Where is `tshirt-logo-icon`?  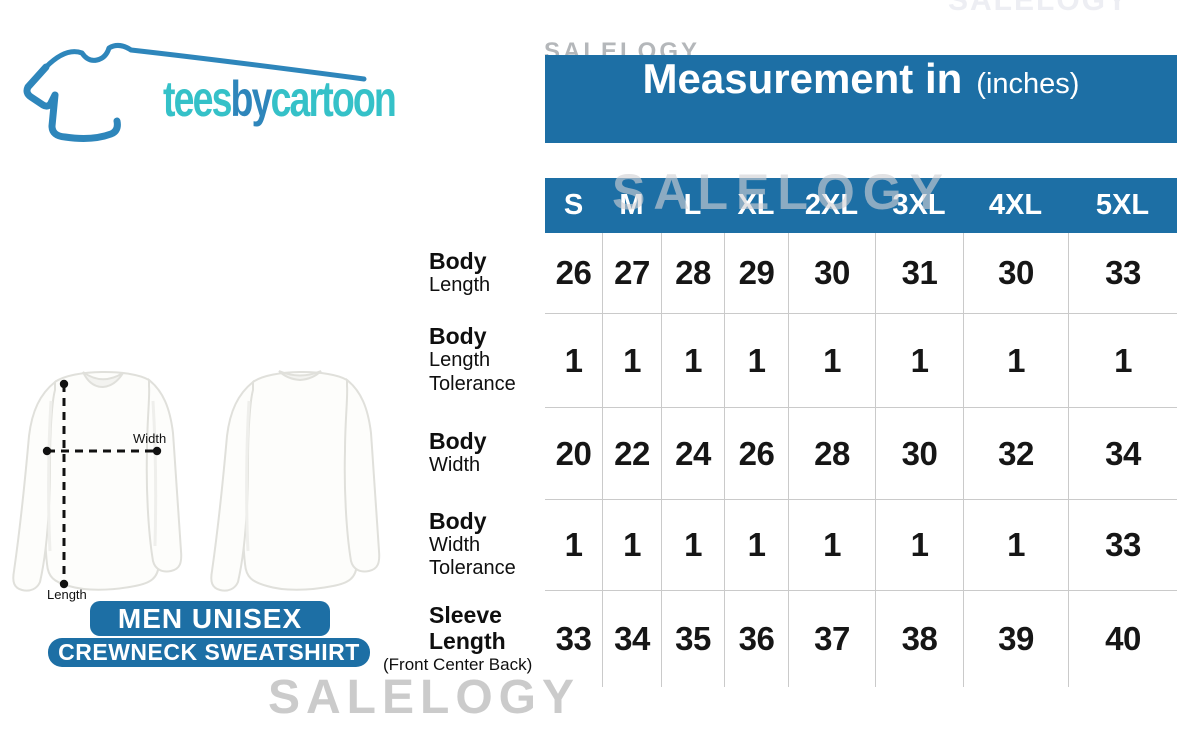 tshirt-logo-icon is located at coordinates (195, 92).